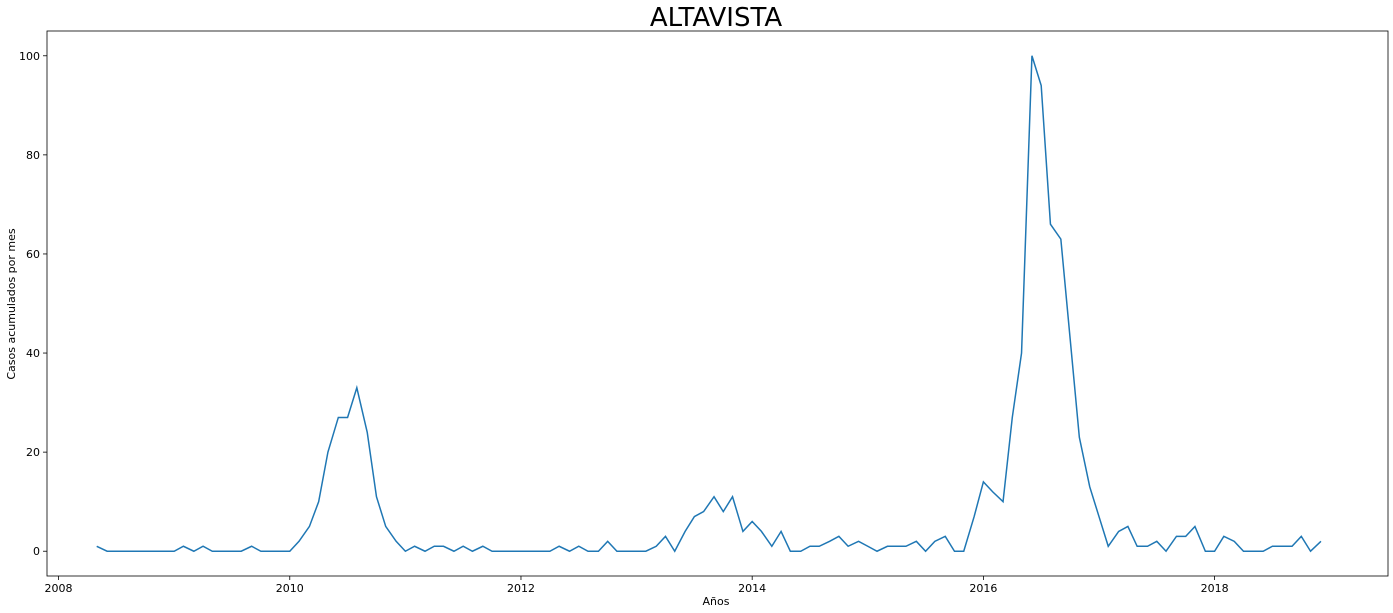  What do you see at coordinates (11, 304) in the screenshot?
I see `y-axis-label: Casos acumulados por mes` at bounding box center [11, 304].